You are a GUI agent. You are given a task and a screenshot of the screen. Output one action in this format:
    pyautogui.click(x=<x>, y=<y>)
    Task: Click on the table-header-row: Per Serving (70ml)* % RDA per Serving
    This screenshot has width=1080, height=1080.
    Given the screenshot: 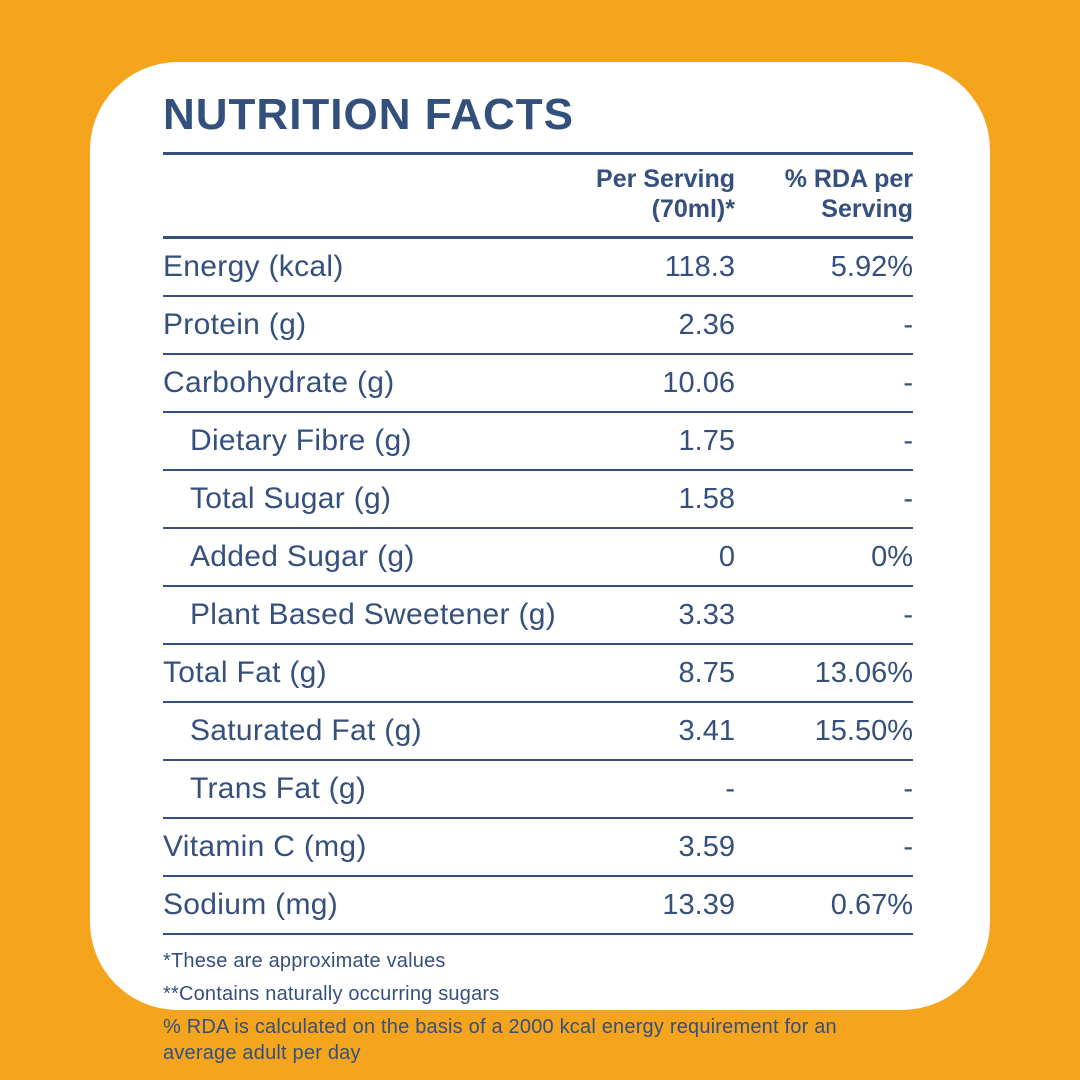 What is the action you would take?
    pyautogui.click(x=538, y=197)
    